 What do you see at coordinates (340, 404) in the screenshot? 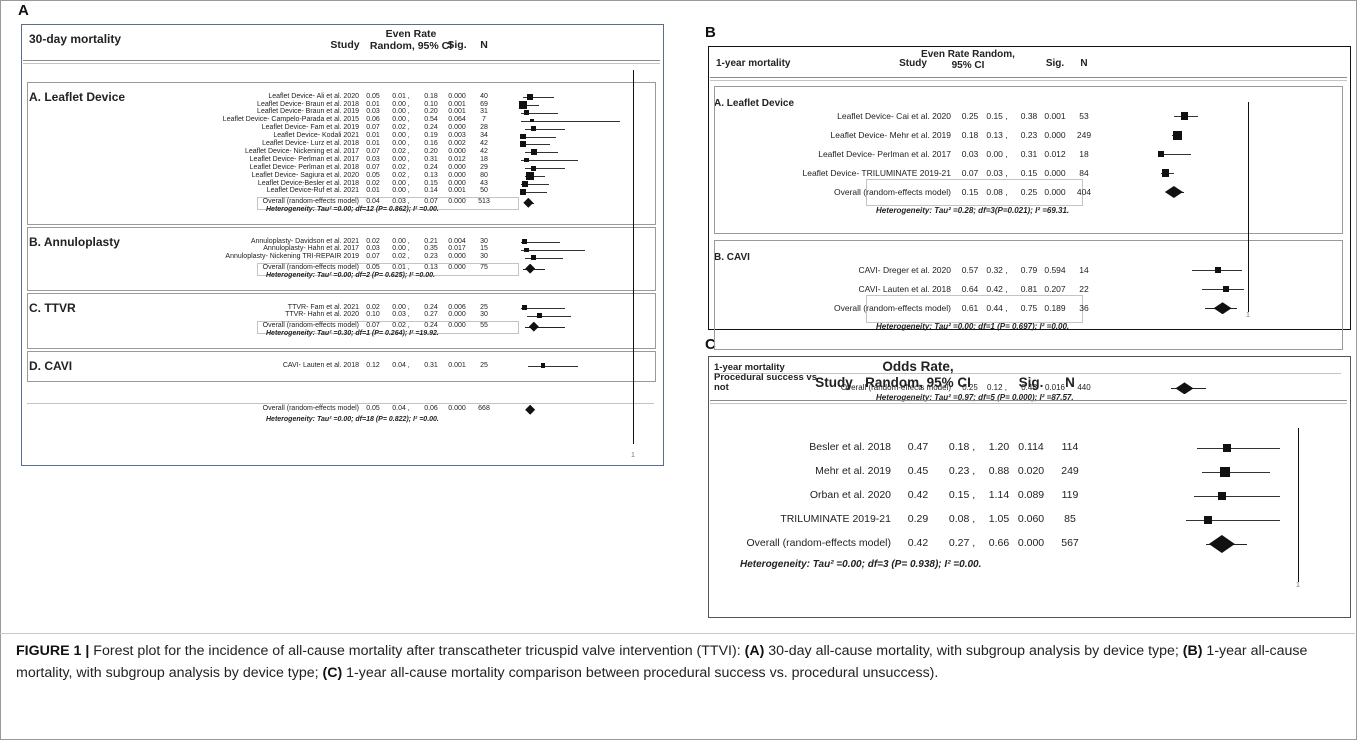
I see `total-divider` at bounding box center [340, 404].